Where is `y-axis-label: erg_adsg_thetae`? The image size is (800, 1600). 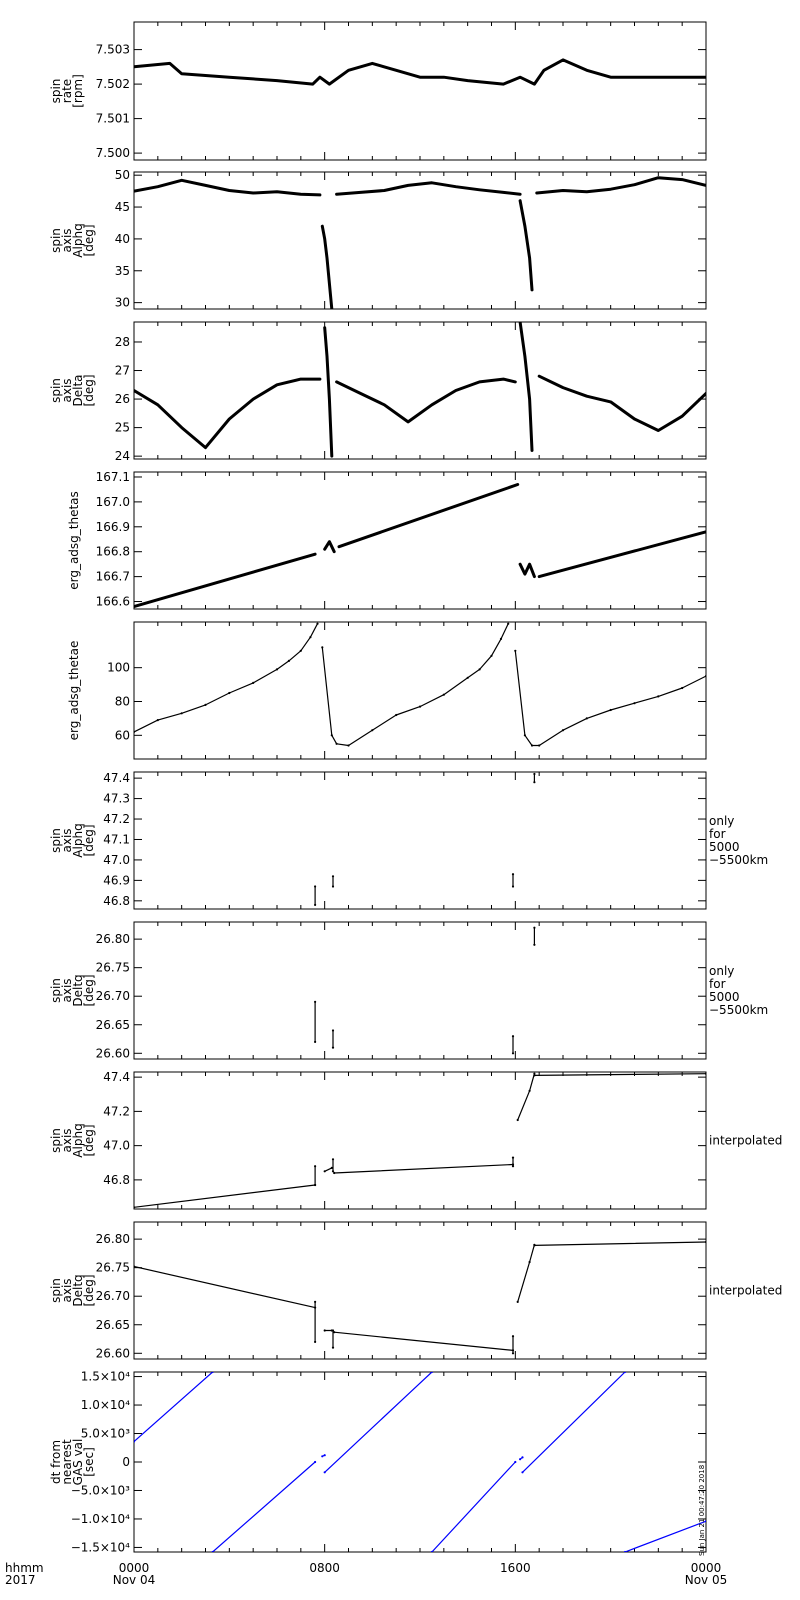
y-axis-label: erg_adsg_thetae is located at coordinates (74, 691).